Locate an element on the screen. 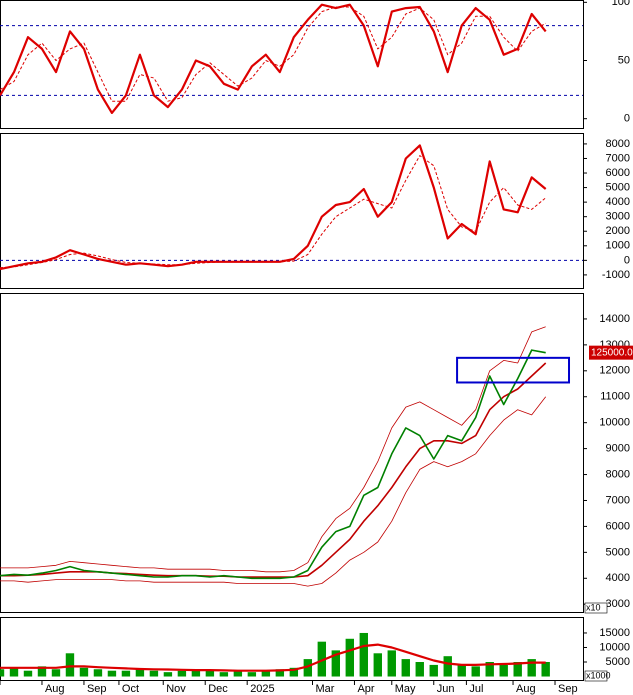  y-tick-label: 12000 is located at coordinates (614, 371).